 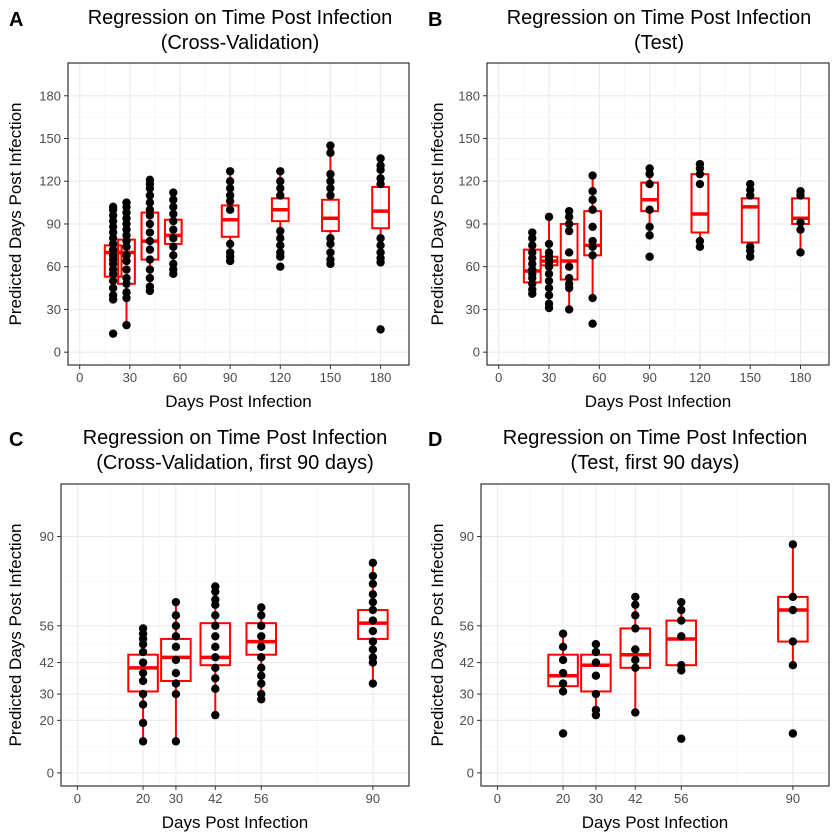 What do you see at coordinates (50, 138) in the screenshot?
I see `y-tick-label: 150` at bounding box center [50, 138].